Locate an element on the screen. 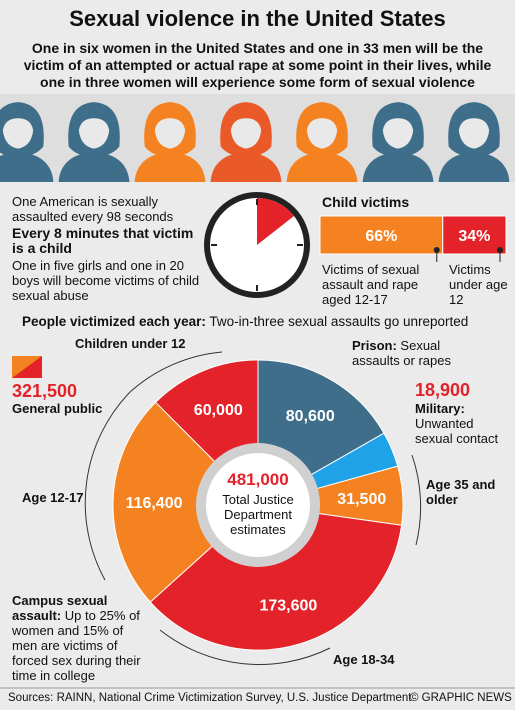 Image resolution: width=515 pixels, height=710 pixels. clock is located at coordinates (257, 245).